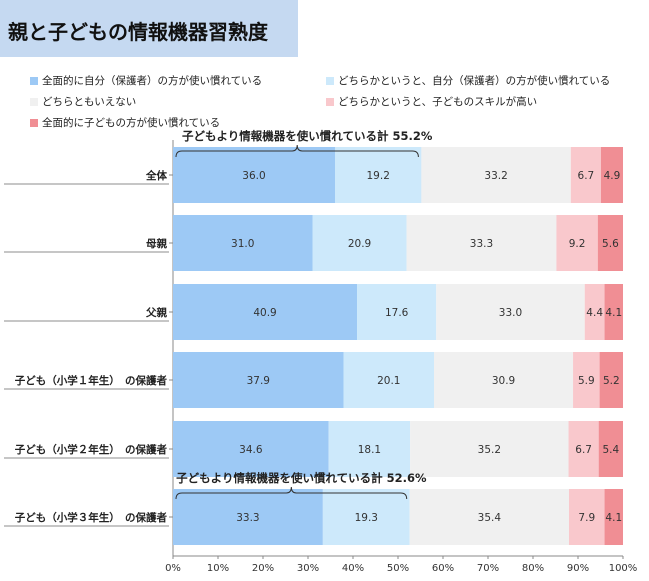  I want to click on x-tick-label: 50%, so click(398, 568).